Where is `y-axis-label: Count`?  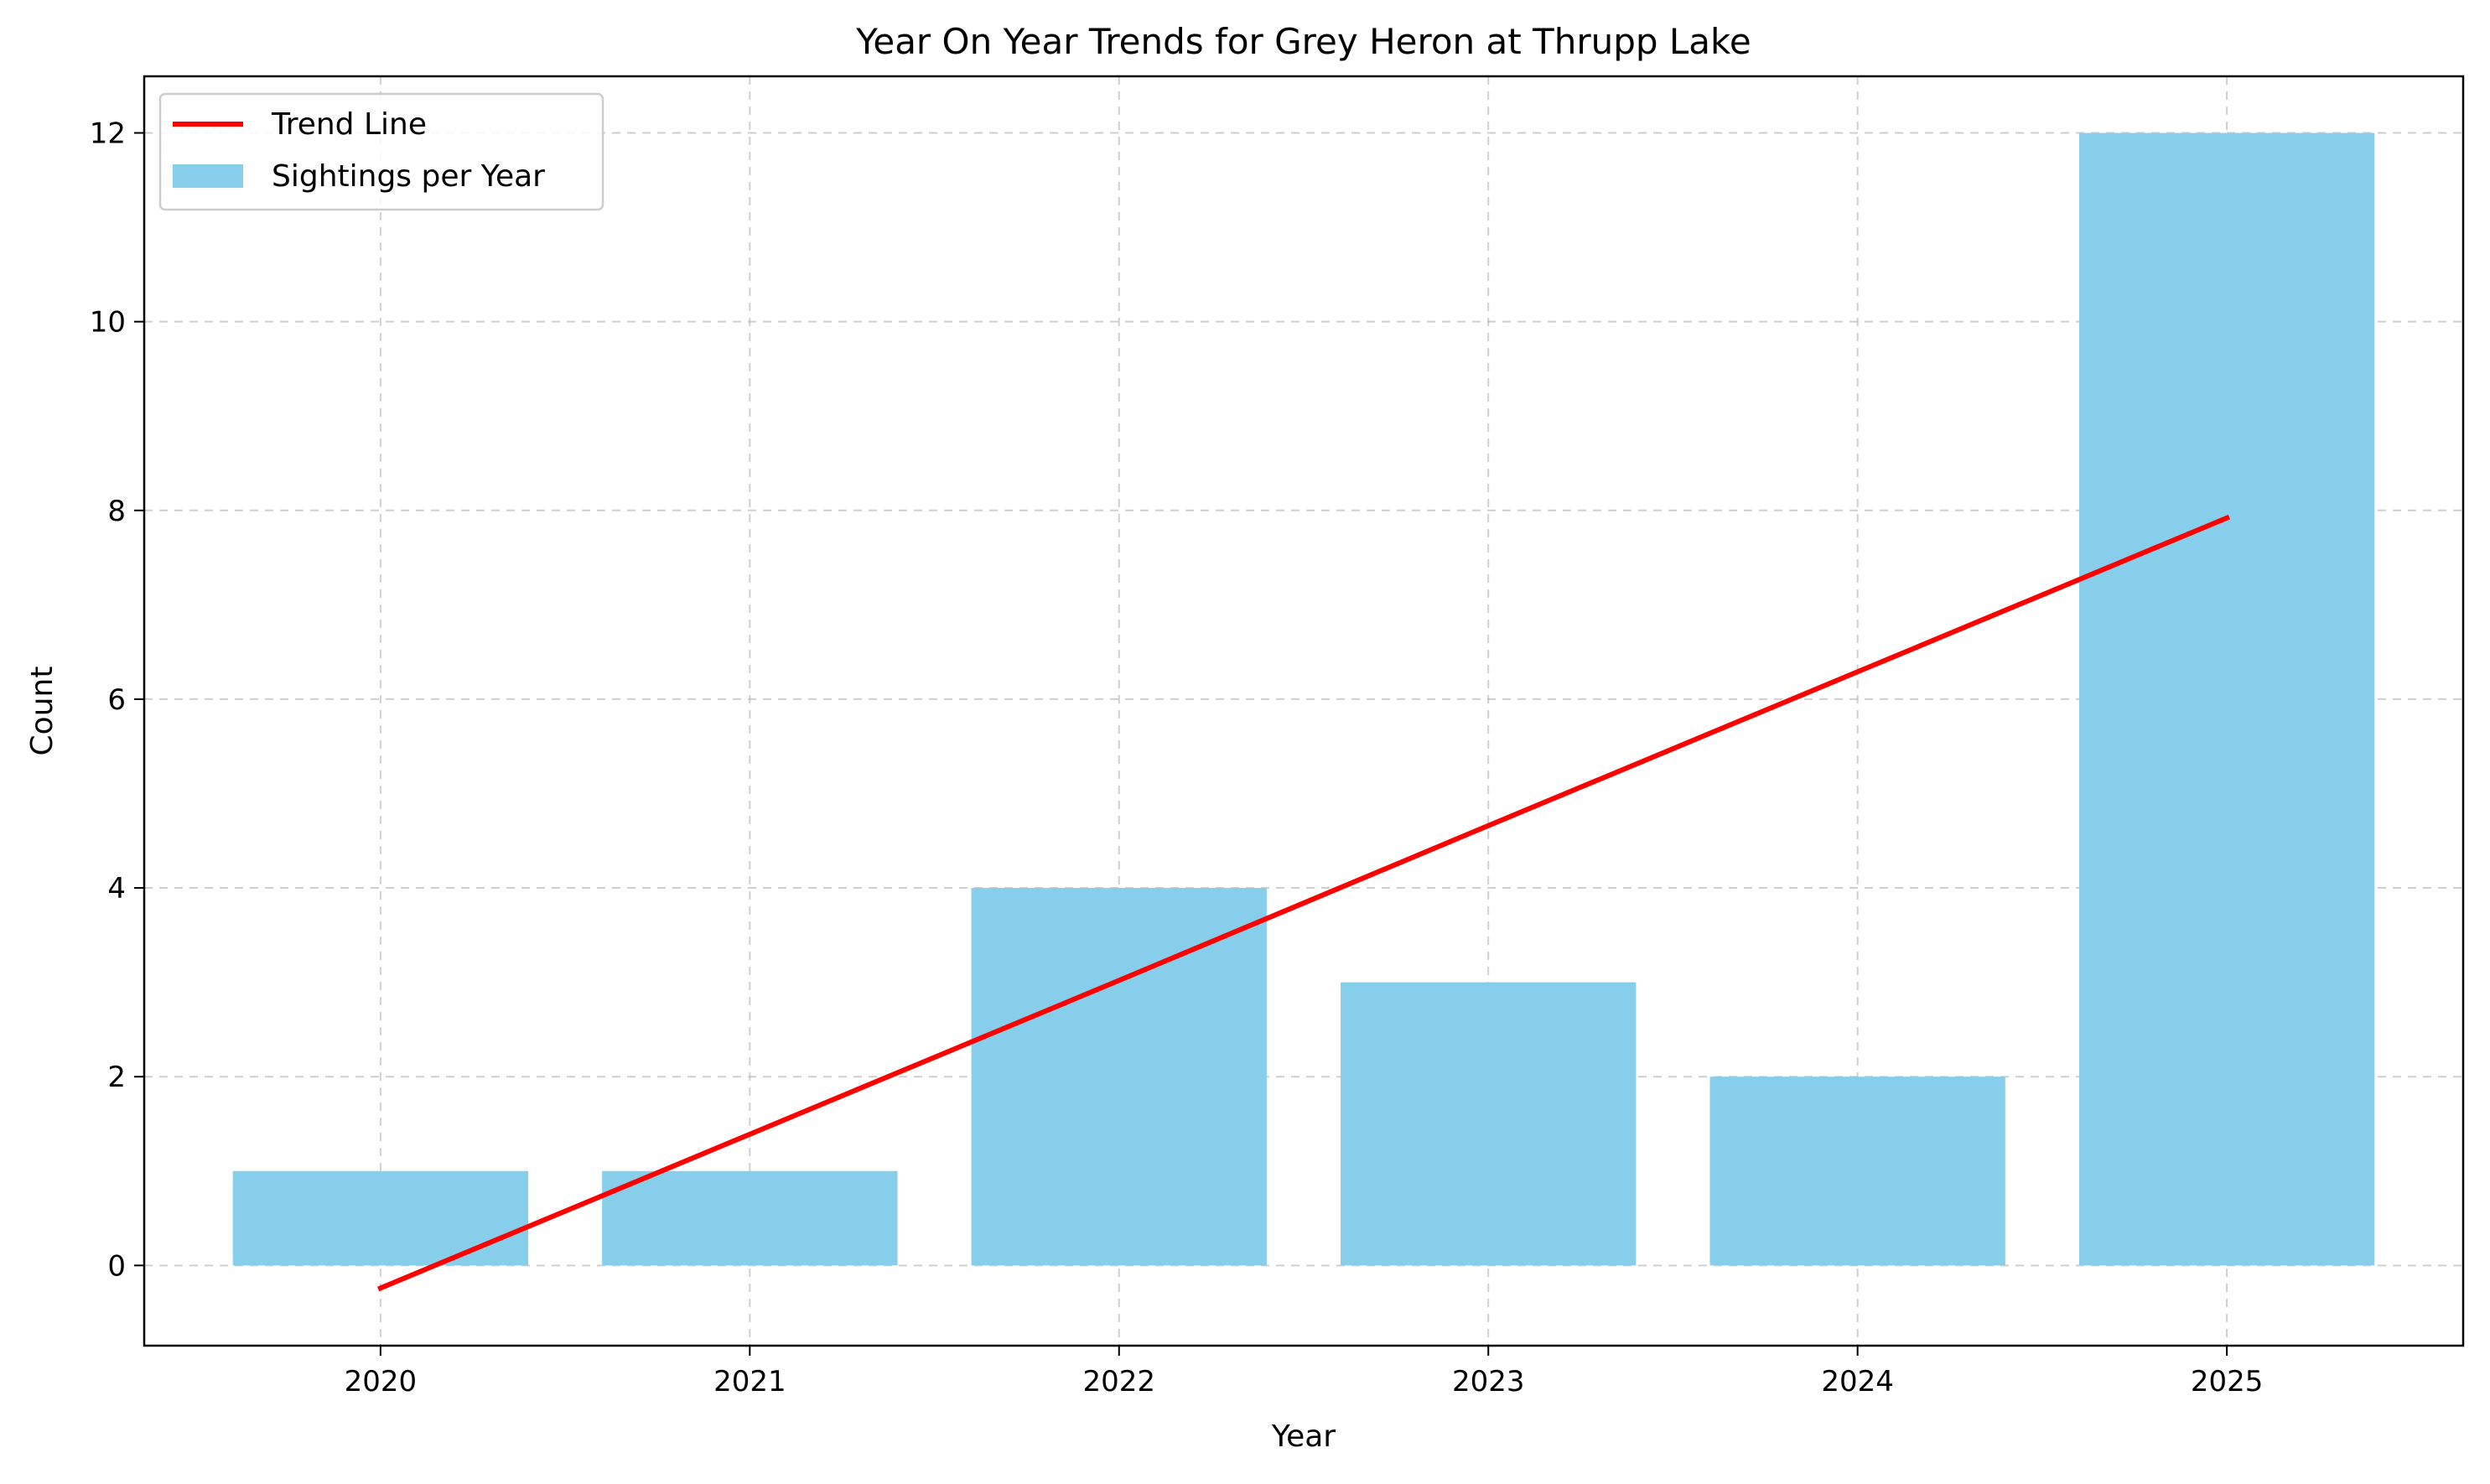 y-axis-label: Count is located at coordinates (42, 711).